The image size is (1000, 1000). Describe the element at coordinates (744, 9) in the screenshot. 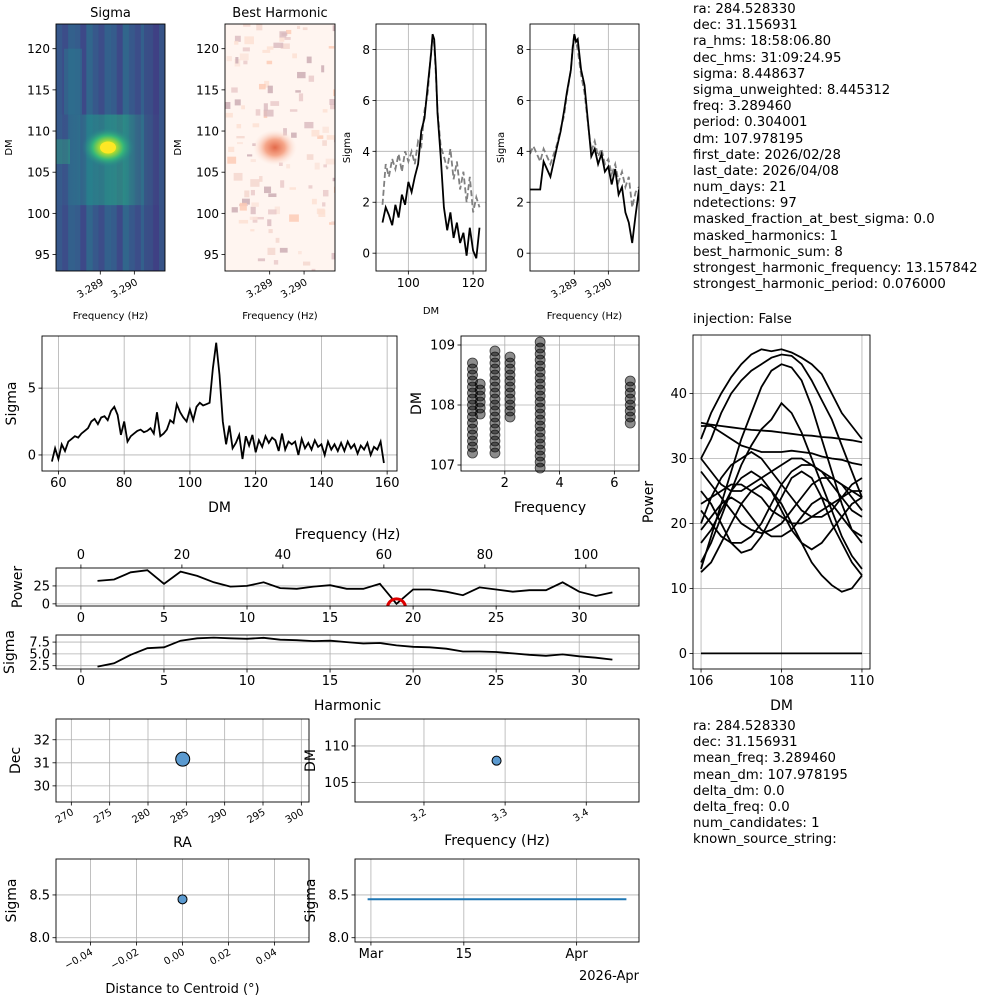

I see `candidate-info-line: ra: 284.528330` at that location.